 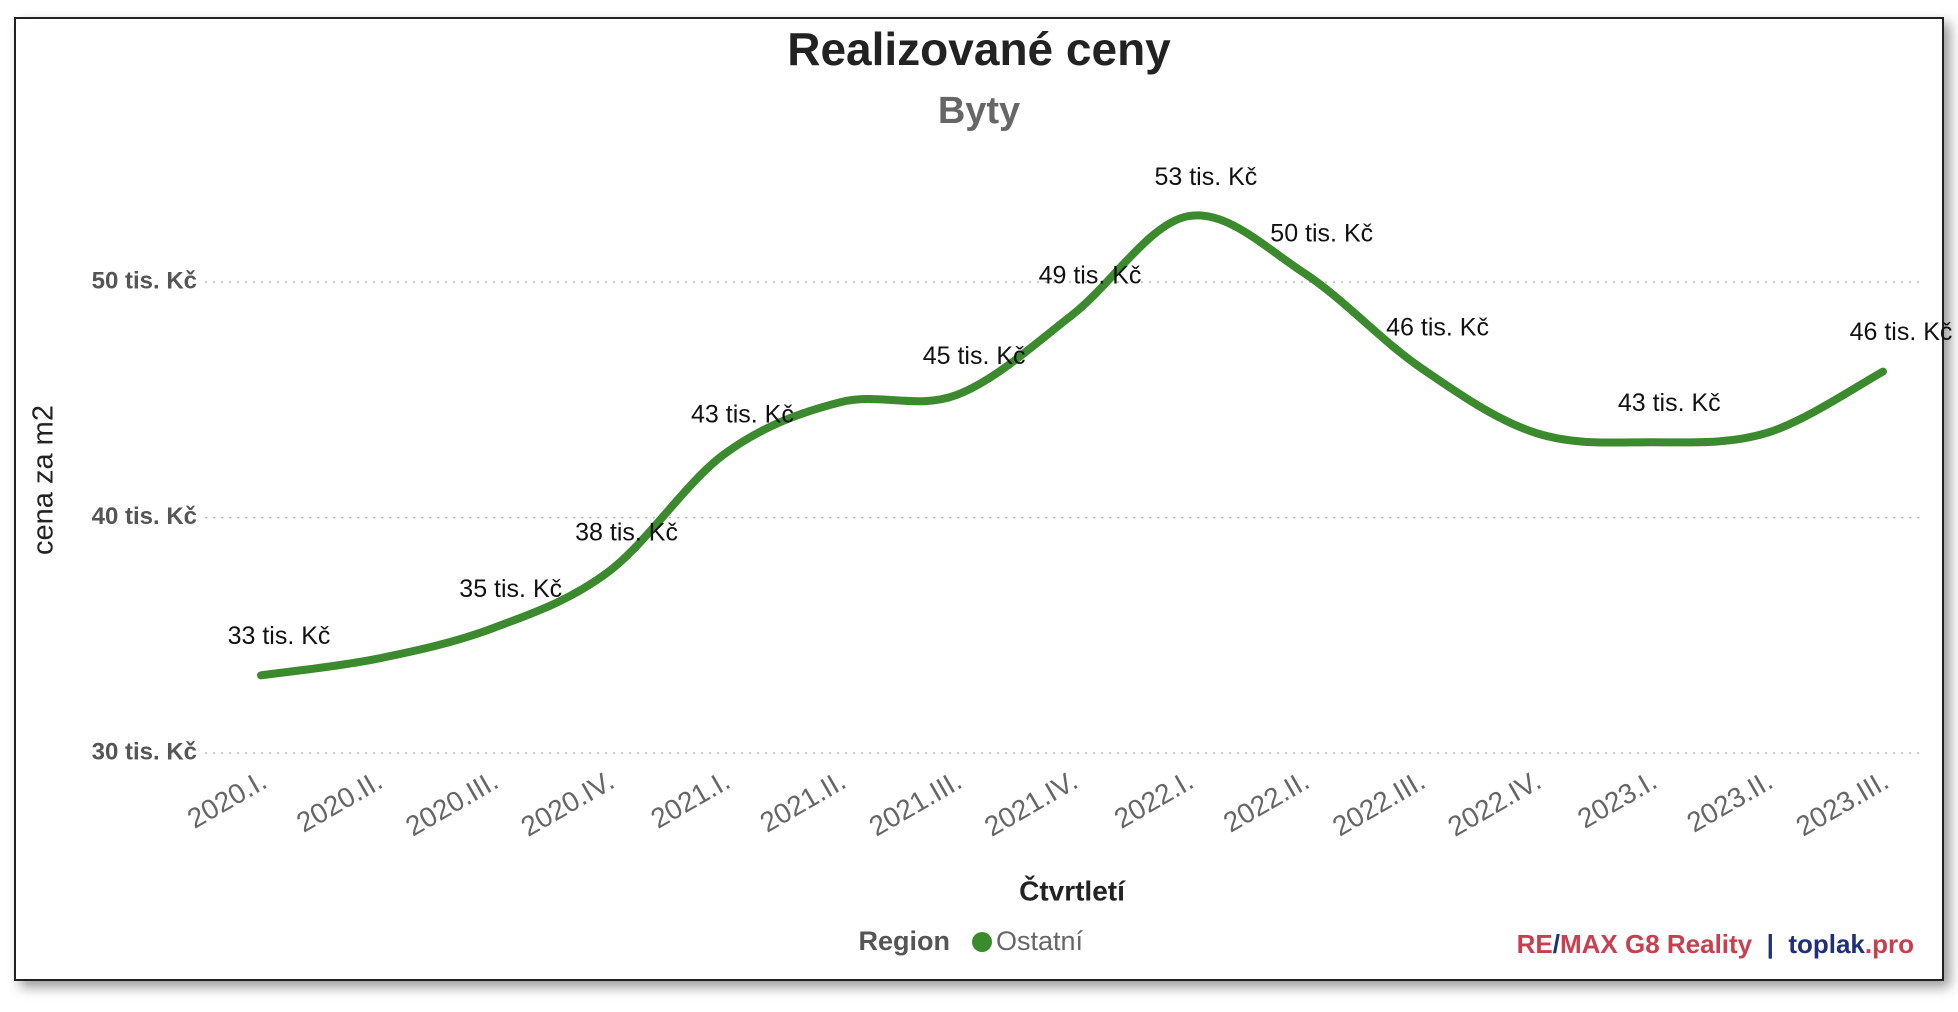 What do you see at coordinates (1656, 944) in the screenshot?
I see `brand-part: MAX G8 Reality` at bounding box center [1656, 944].